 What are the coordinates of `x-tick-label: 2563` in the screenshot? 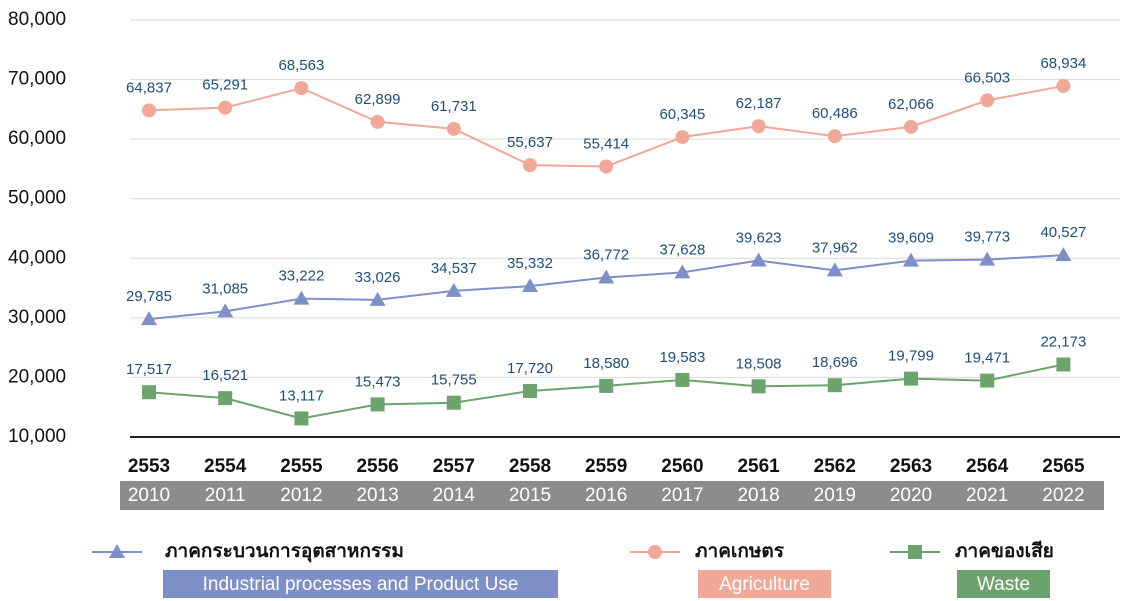 It's located at (911, 466).